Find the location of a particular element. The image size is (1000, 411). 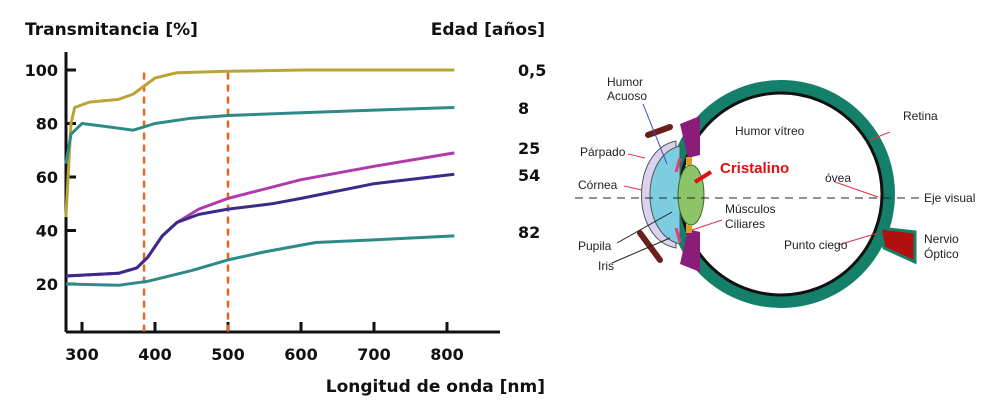

series-label: 54 is located at coordinates (529, 175).